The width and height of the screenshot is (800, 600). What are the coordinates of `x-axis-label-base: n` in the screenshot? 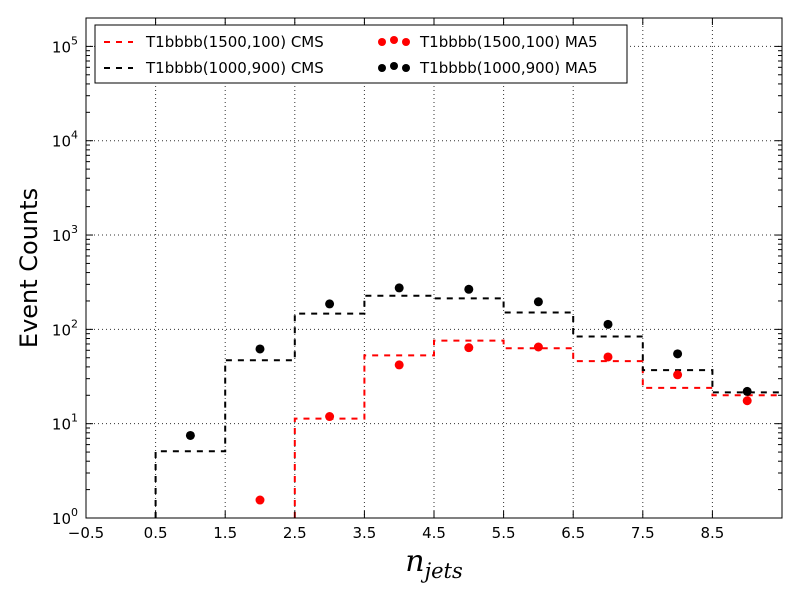 It's located at (414, 561).